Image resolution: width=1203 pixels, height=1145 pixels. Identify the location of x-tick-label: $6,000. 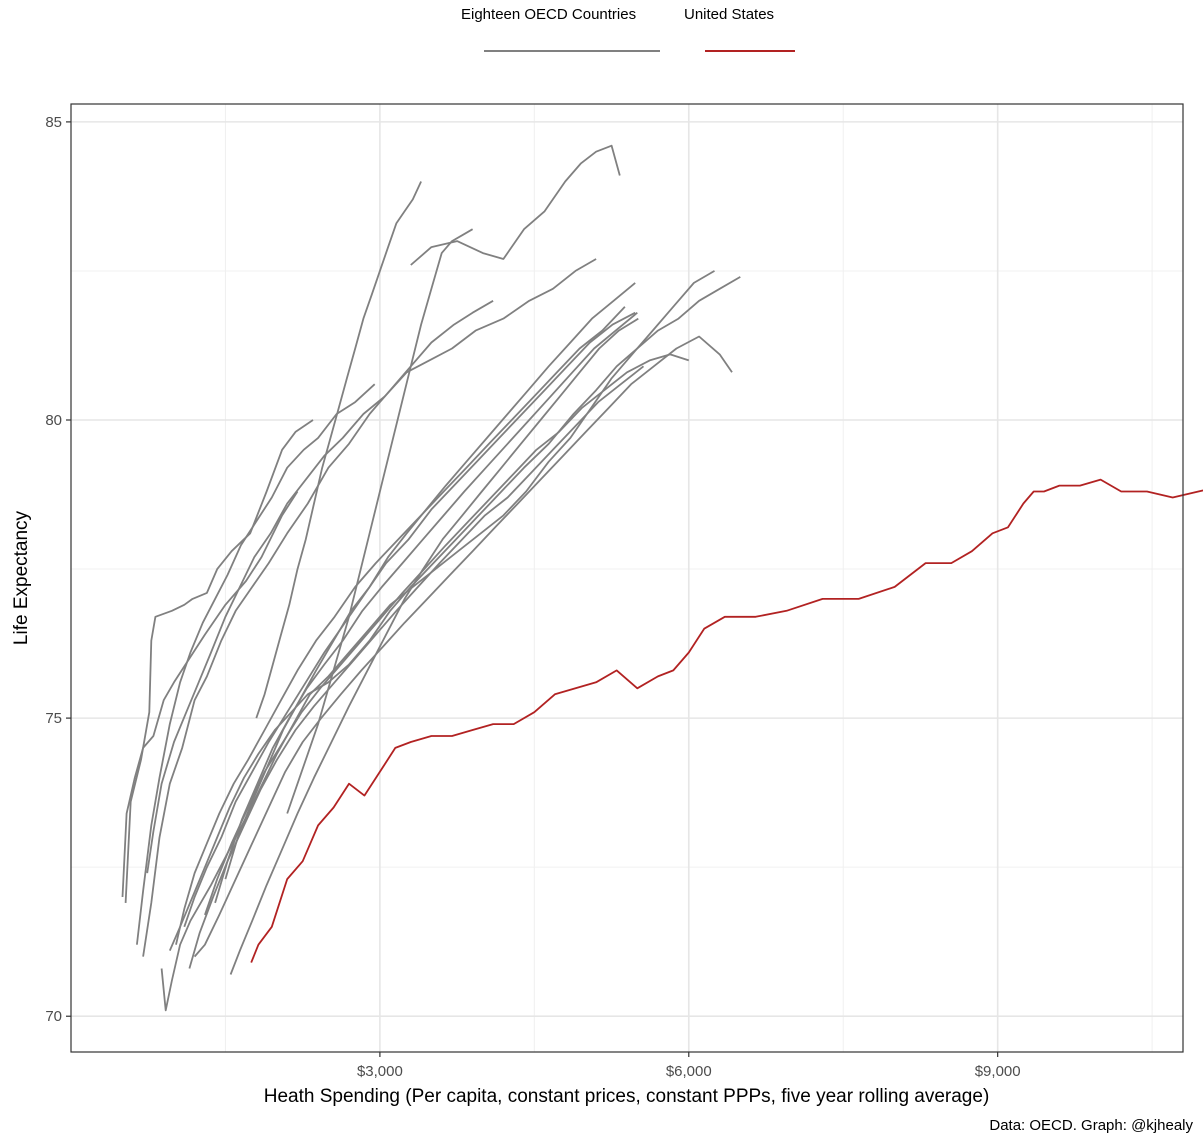
(689, 1071).